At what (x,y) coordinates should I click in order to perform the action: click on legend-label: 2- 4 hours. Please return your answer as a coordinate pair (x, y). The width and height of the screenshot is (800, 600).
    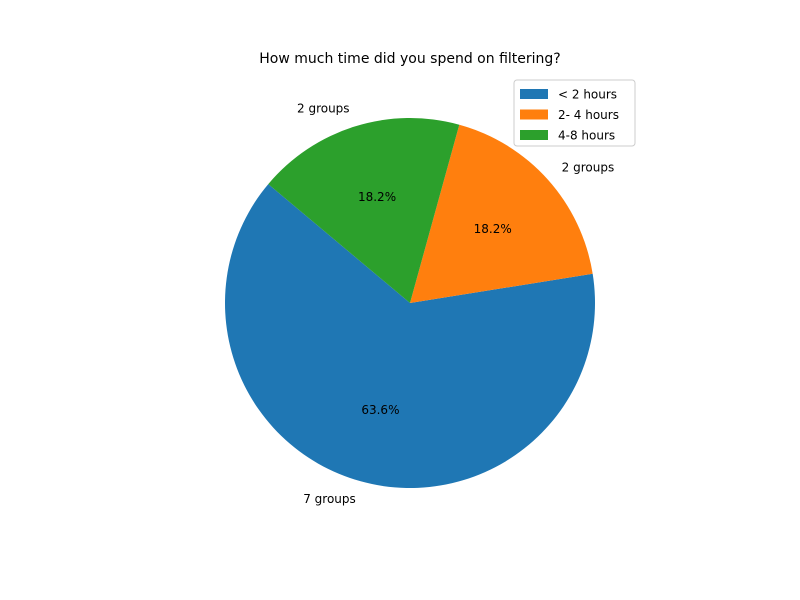
    Looking at the image, I should click on (588, 115).